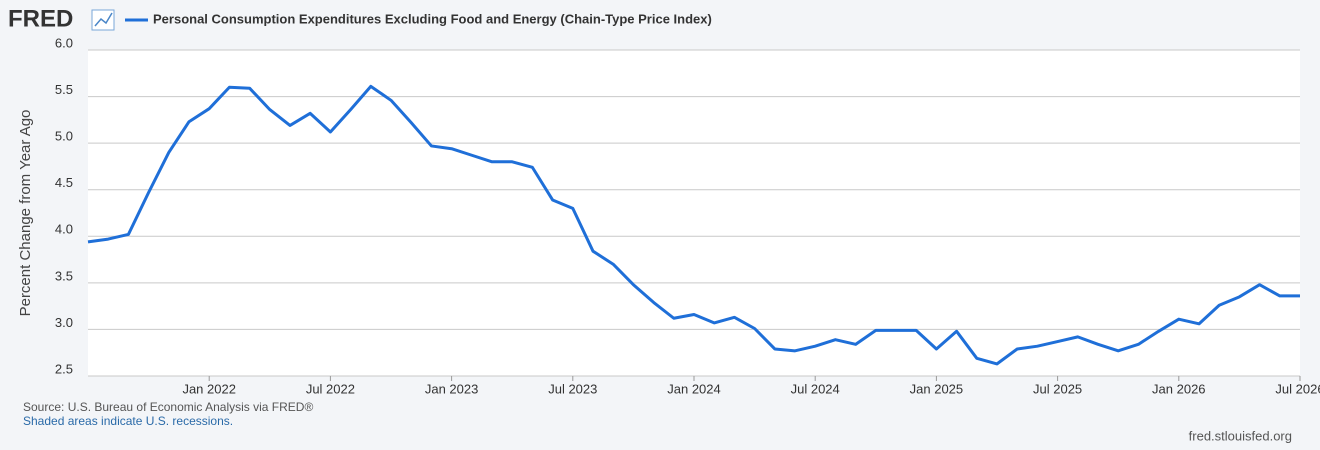 The width and height of the screenshot is (1320, 450). Describe the element at coordinates (815, 388) in the screenshot. I see `x-tick-label: Jul 2024` at that location.